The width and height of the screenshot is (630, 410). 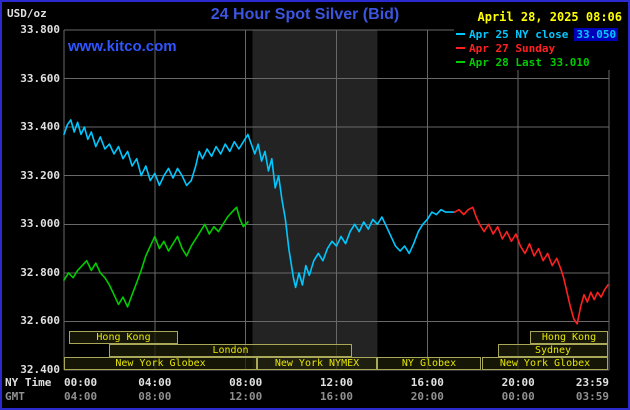 I want to click on x-tick-label-gmt: 20:00, so click(x=427, y=396).